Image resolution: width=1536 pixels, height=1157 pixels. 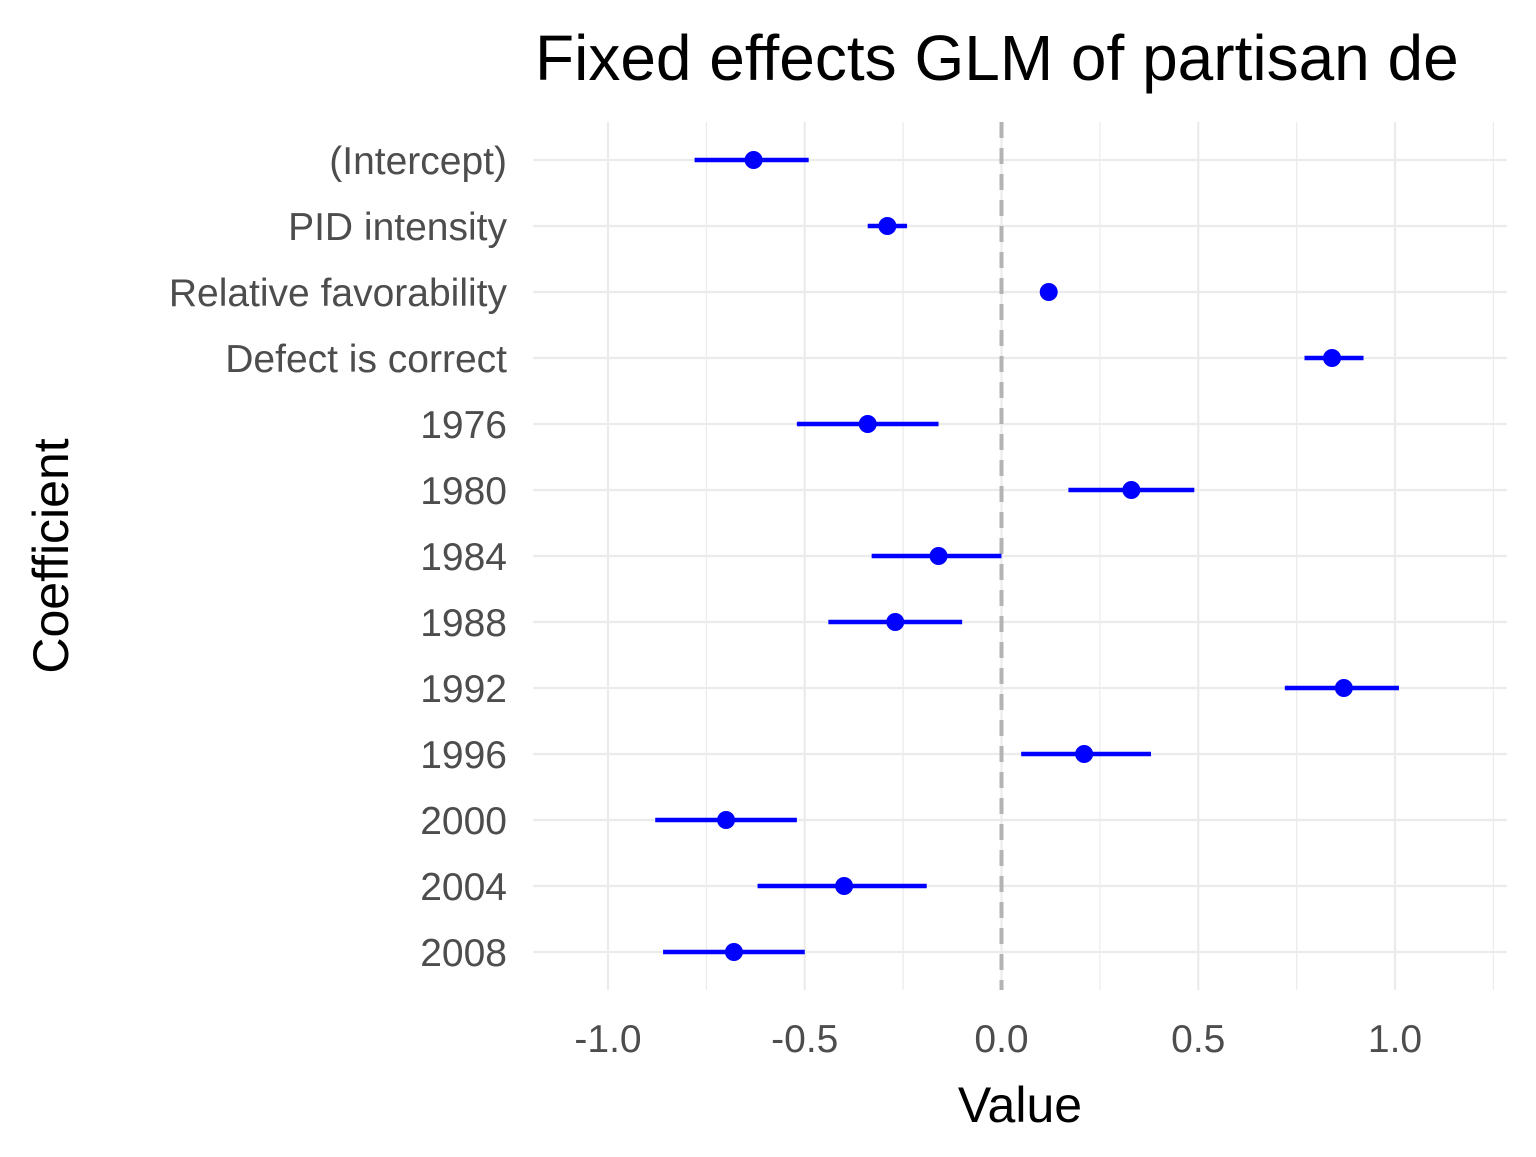 What do you see at coordinates (887, 226) in the screenshot?
I see `point-pid-intensity` at bounding box center [887, 226].